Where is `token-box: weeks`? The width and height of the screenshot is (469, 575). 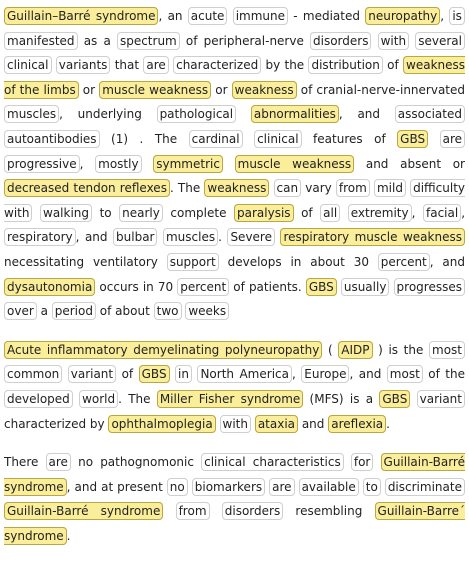
token-box: weeks is located at coordinates (207, 311).